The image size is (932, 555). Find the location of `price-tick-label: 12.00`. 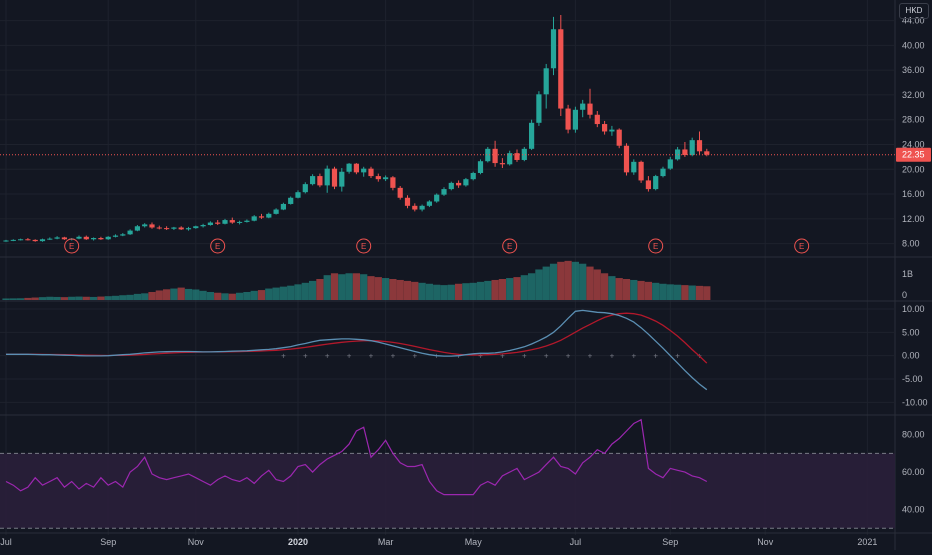

price-tick-label: 12.00 is located at coordinates (913, 219).